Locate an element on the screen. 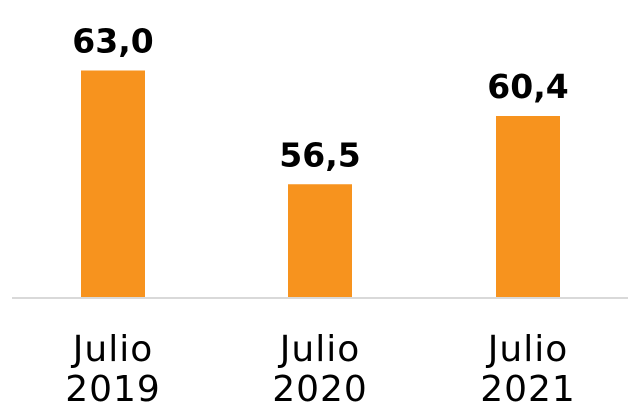 The width and height of the screenshot is (628, 410). x-tick-label: Julio 2021 is located at coordinates (528, 369).